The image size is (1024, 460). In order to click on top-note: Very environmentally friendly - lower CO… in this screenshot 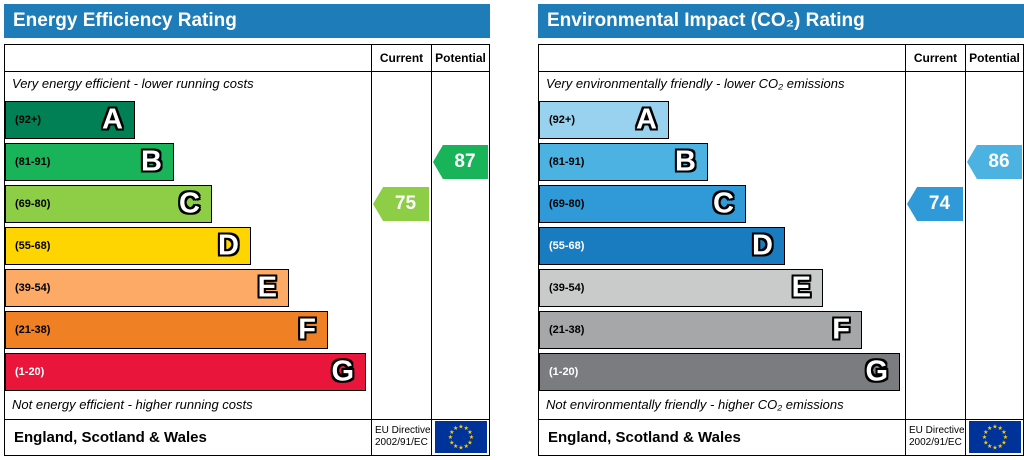, I will do `click(695, 83)`.